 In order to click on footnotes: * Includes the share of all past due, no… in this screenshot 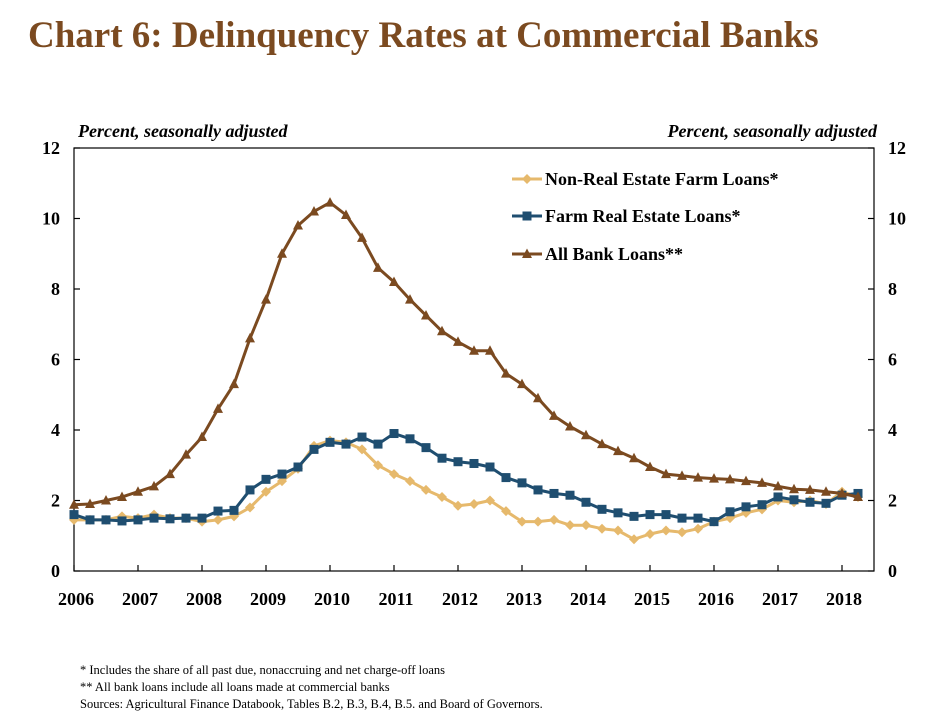, I will do `click(311, 687)`.